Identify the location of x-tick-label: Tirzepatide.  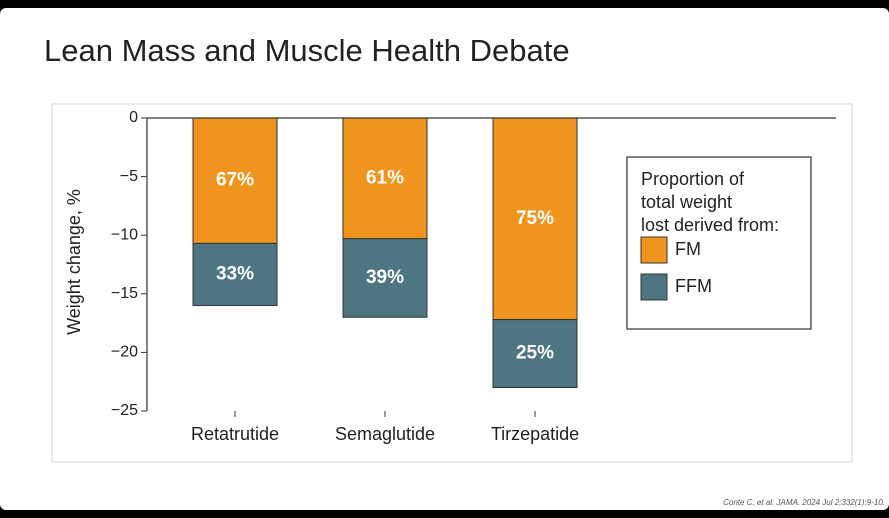
(535, 434).